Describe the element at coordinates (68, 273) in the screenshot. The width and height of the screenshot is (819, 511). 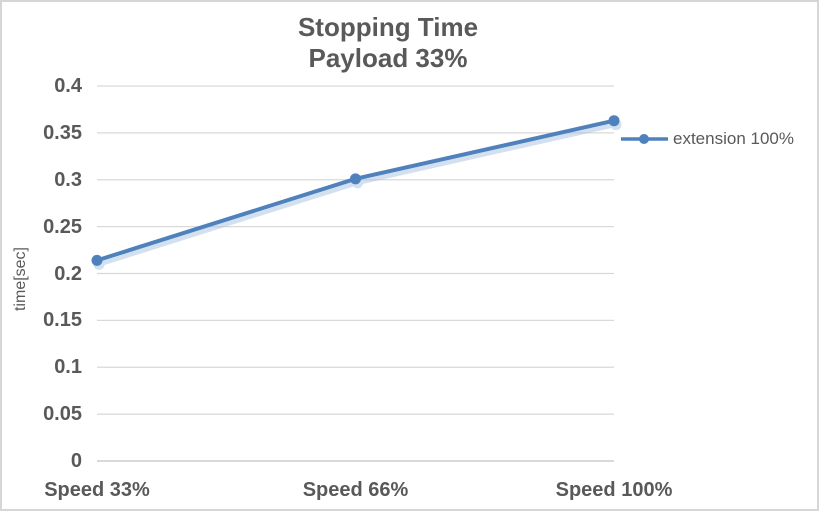
I see `y-tick-label: 0.2` at that location.